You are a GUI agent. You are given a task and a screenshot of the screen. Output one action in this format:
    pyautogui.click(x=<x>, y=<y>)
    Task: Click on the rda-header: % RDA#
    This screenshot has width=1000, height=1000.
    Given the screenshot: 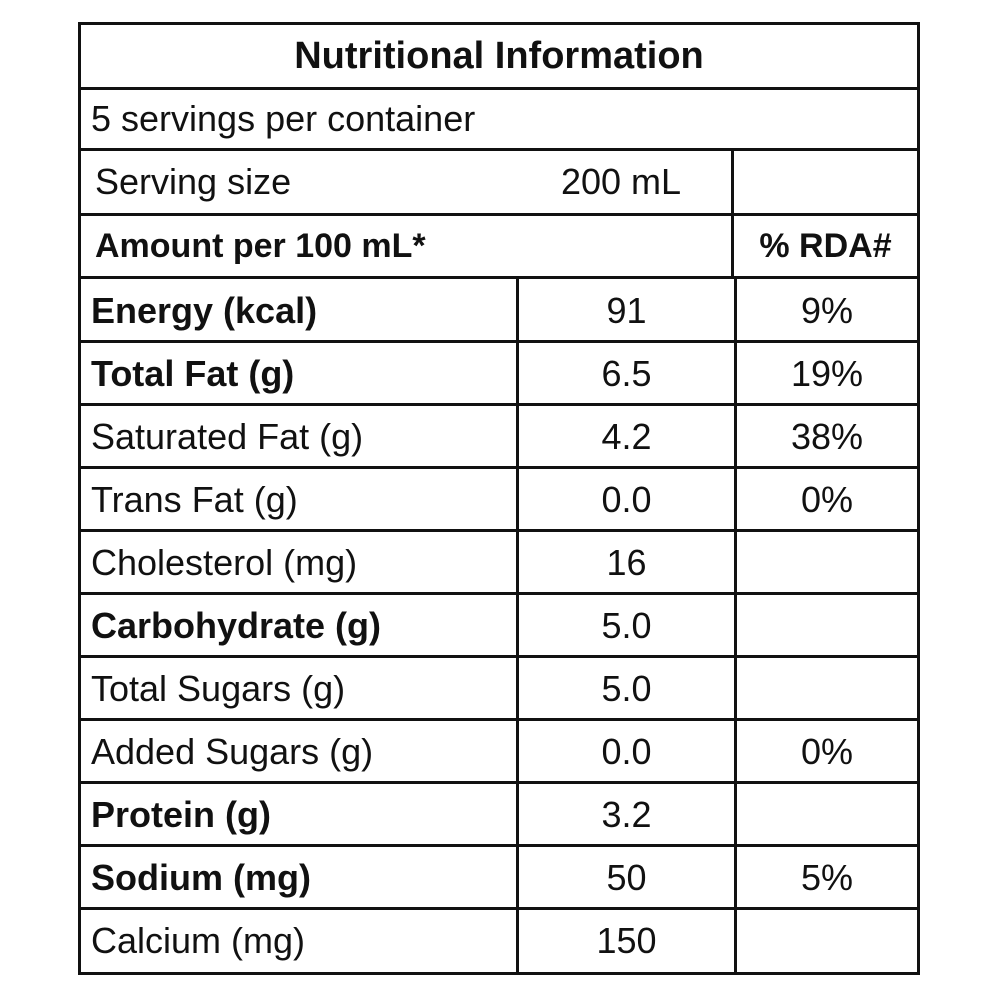 What is the action you would take?
    pyautogui.click(x=825, y=245)
    